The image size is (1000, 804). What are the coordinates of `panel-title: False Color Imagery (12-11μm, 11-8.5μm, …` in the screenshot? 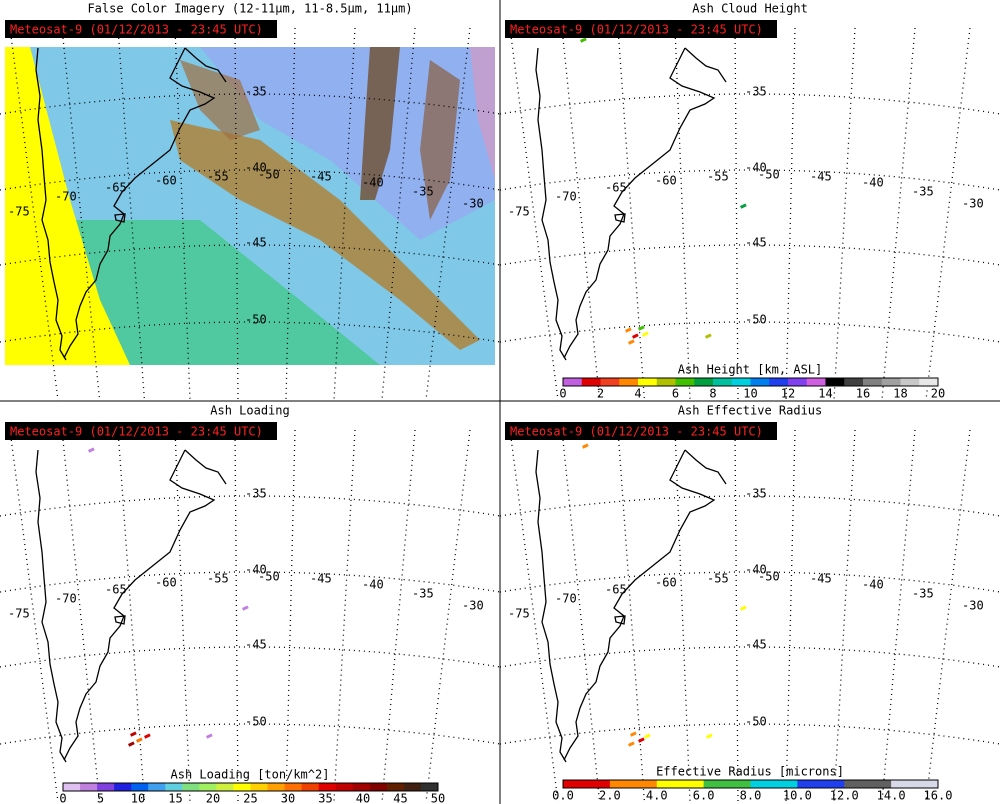 It's located at (249, 9).